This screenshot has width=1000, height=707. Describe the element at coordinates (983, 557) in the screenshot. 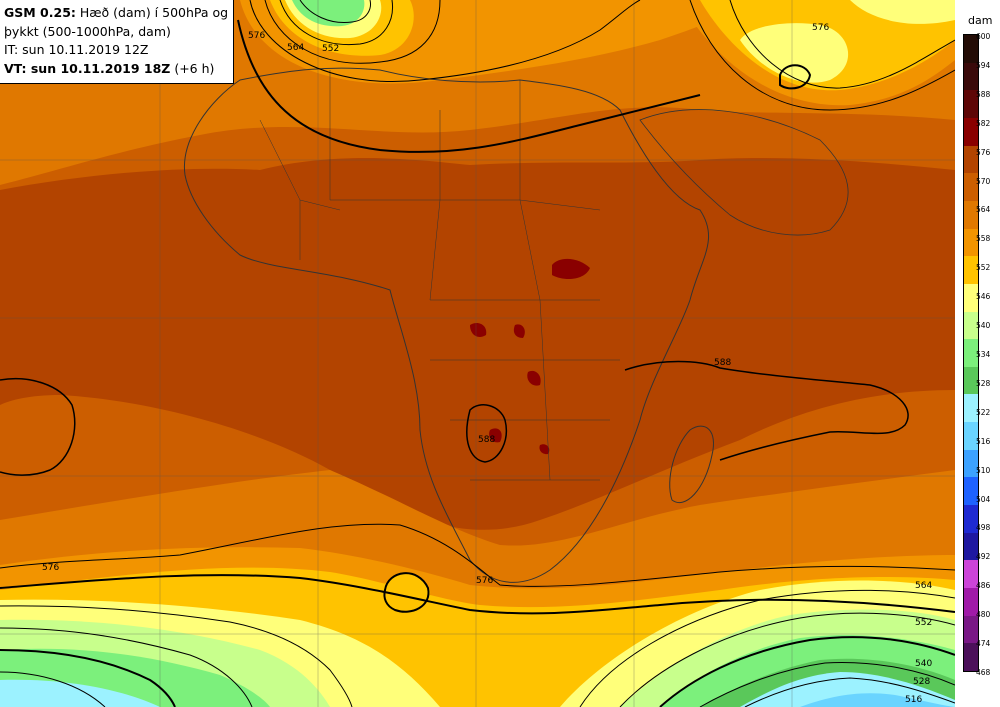

I see `legend-tick-label: 492` at that location.